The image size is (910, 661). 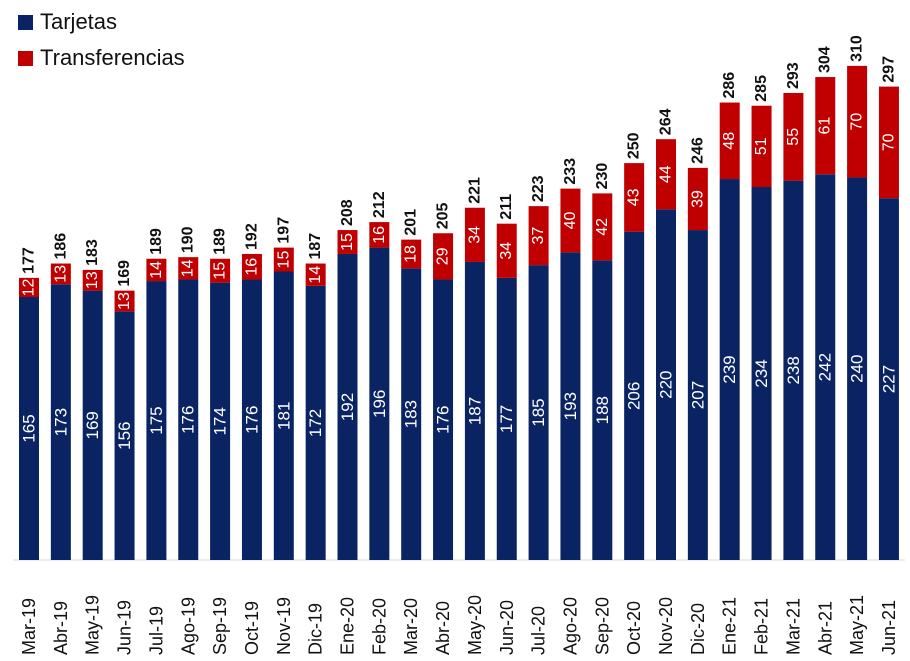 What do you see at coordinates (101, 40) in the screenshot?
I see `legend: Tarjetas Transferencias` at bounding box center [101, 40].